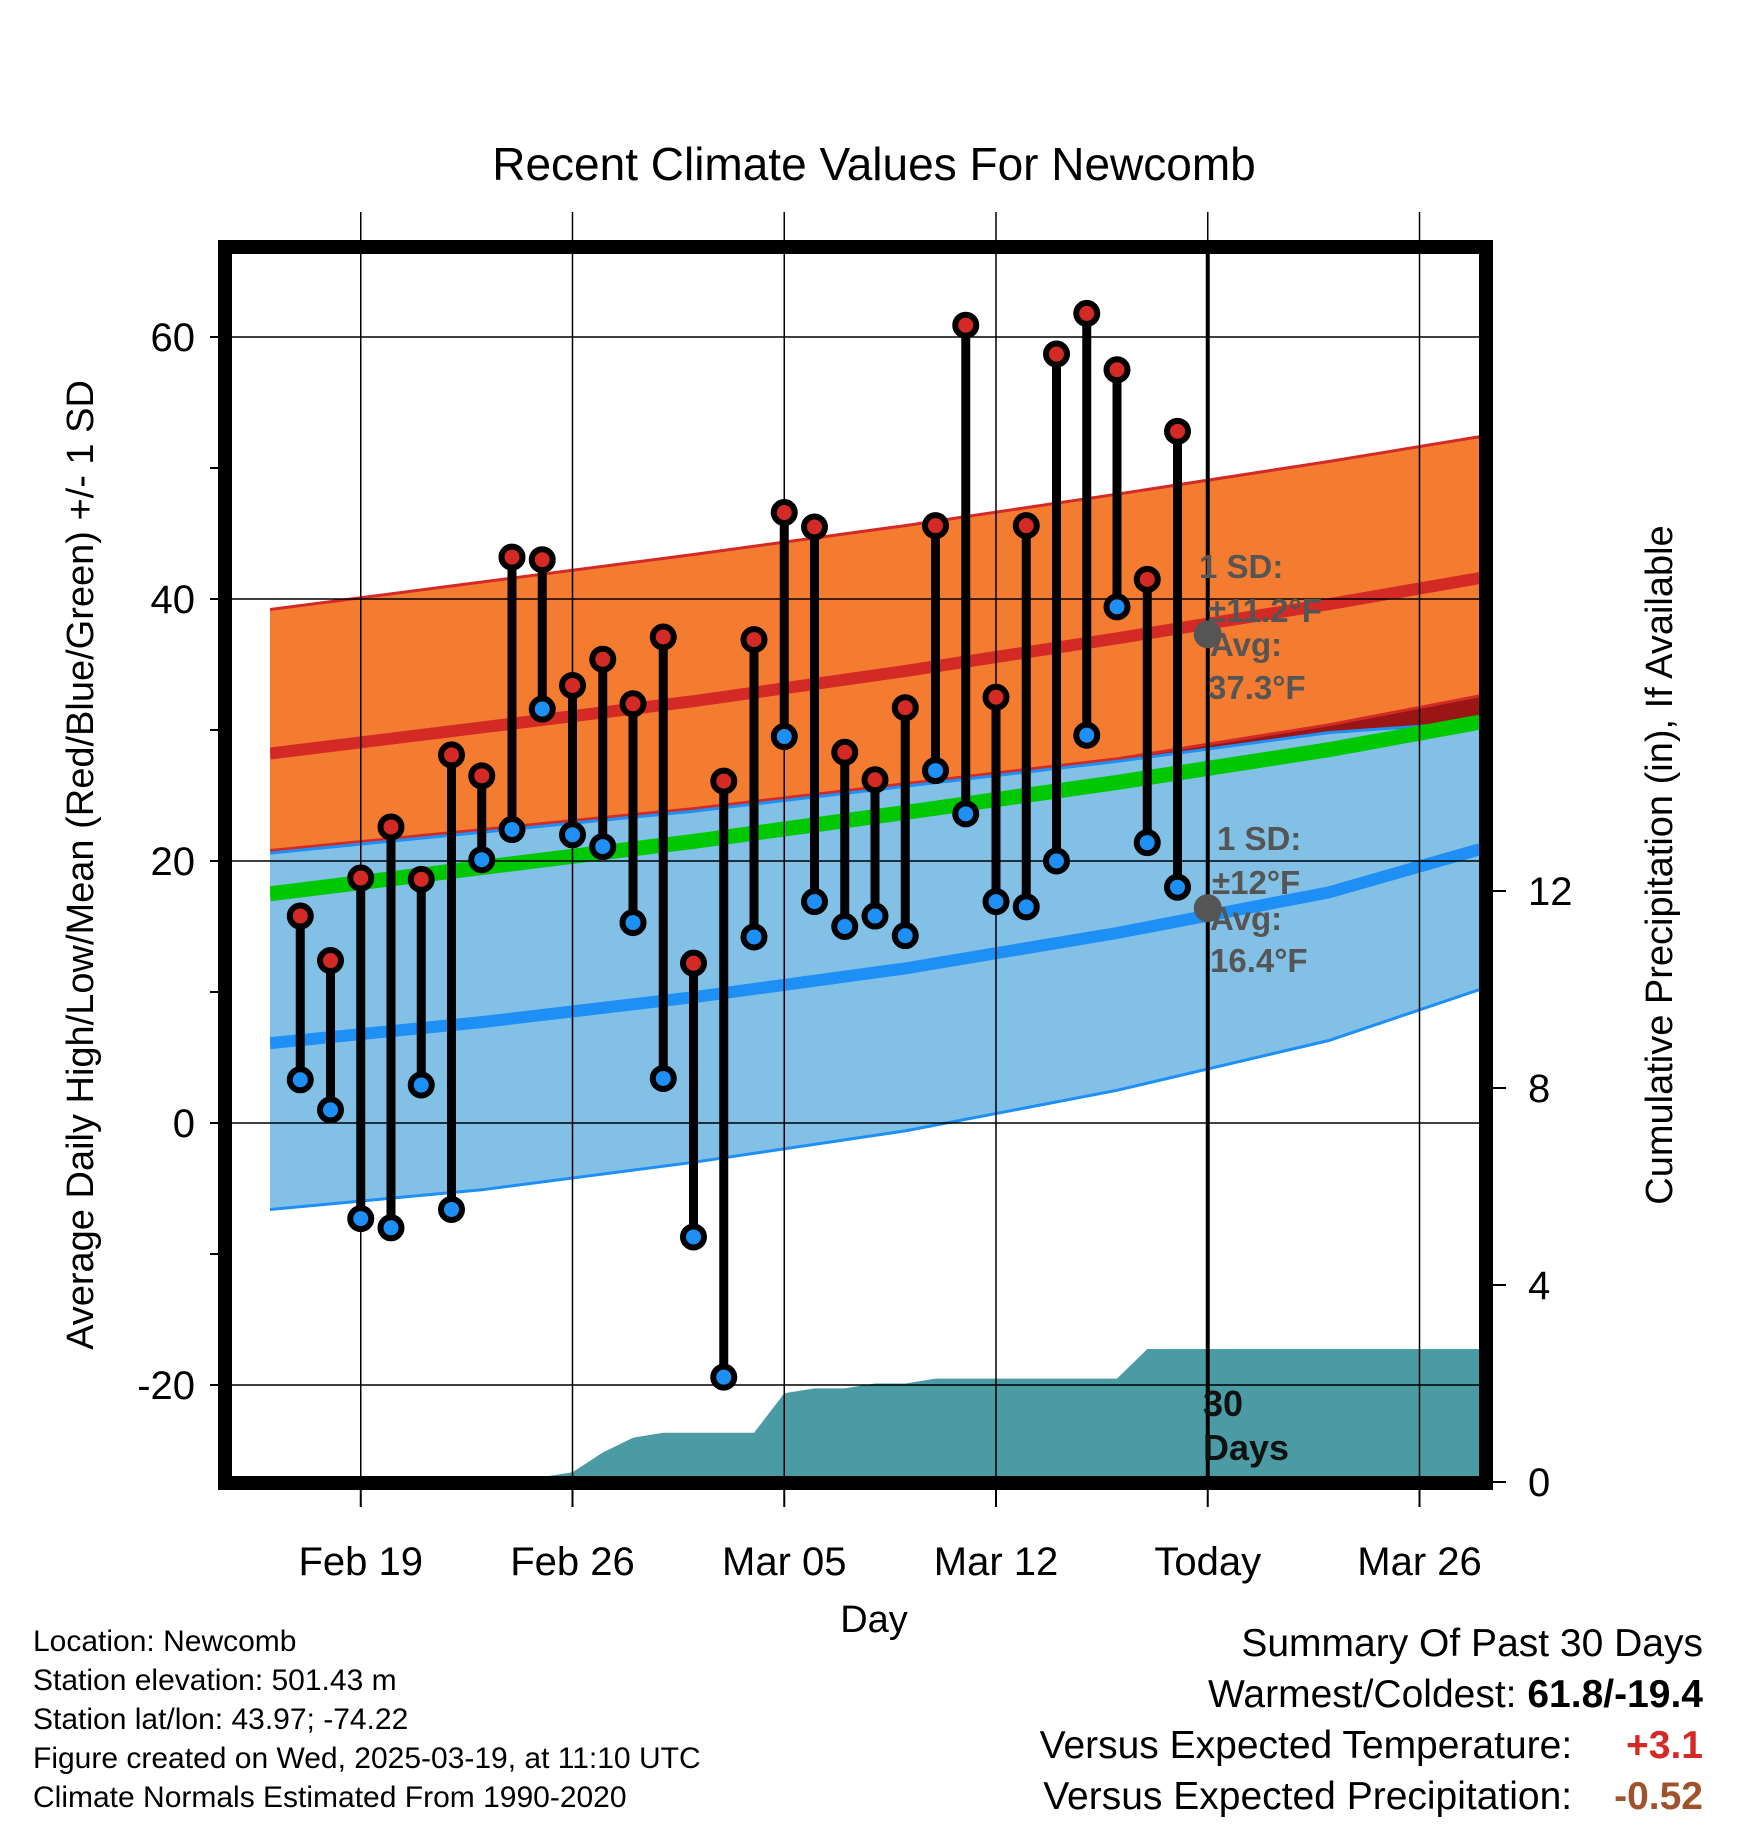  Describe the element at coordinates (784, 1562) in the screenshot. I see `x-tick-label: Mar 05` at that location.